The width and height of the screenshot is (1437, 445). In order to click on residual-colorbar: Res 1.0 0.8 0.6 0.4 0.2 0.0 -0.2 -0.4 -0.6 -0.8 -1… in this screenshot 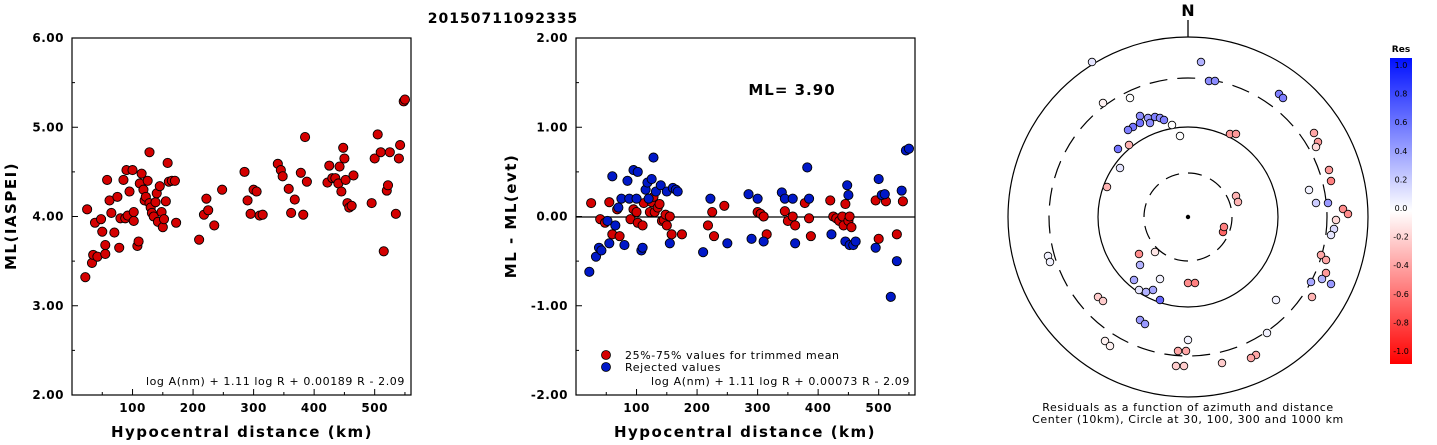, I will do `click(1401, 204)`.